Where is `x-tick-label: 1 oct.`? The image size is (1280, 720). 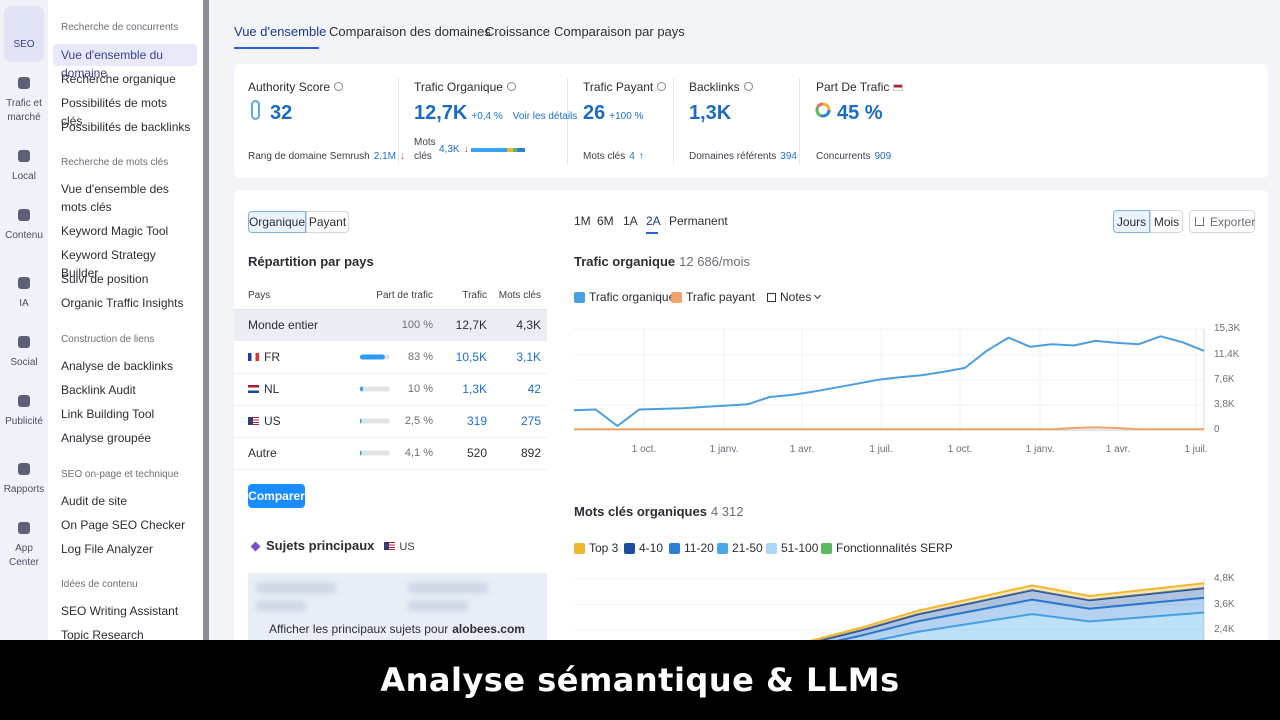
x-tick-label: 1 oct. is located at coordinates (960, 450).